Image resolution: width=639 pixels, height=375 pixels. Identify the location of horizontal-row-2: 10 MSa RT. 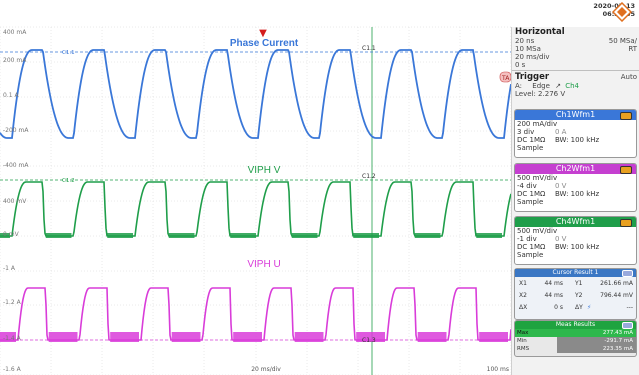
(576, 49).